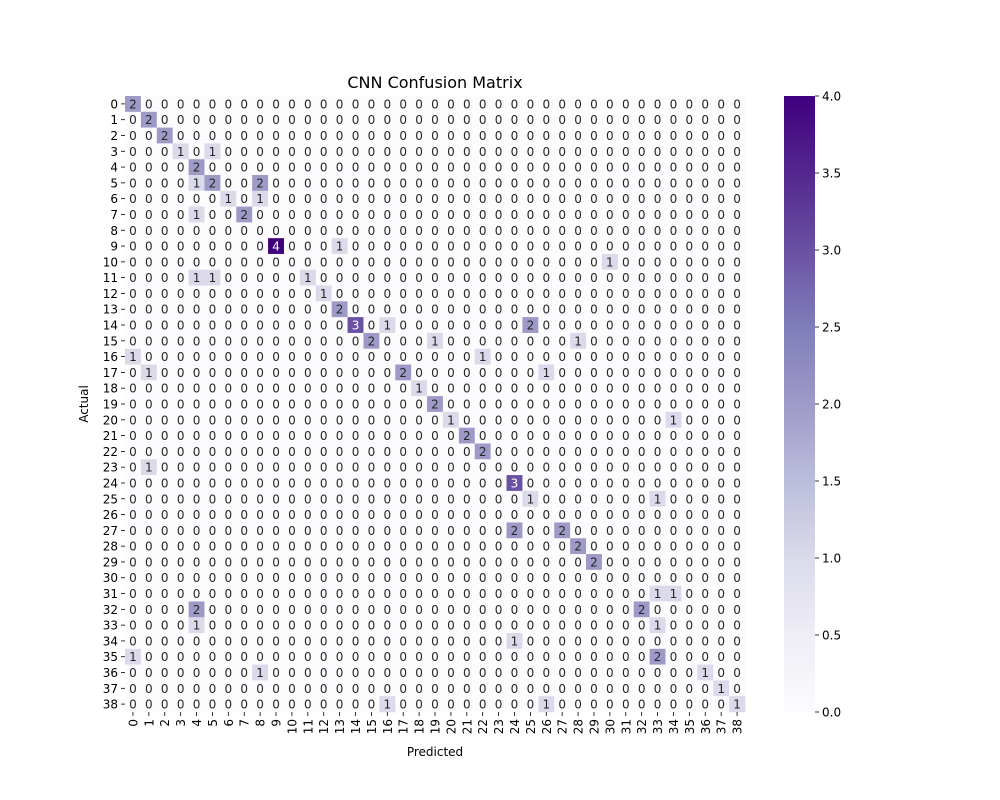 This screenshot has width=1000, height=800. Describe the element at coordinates (110, 626) in the screenshot. I see `y-tick-label: 33` at that location.